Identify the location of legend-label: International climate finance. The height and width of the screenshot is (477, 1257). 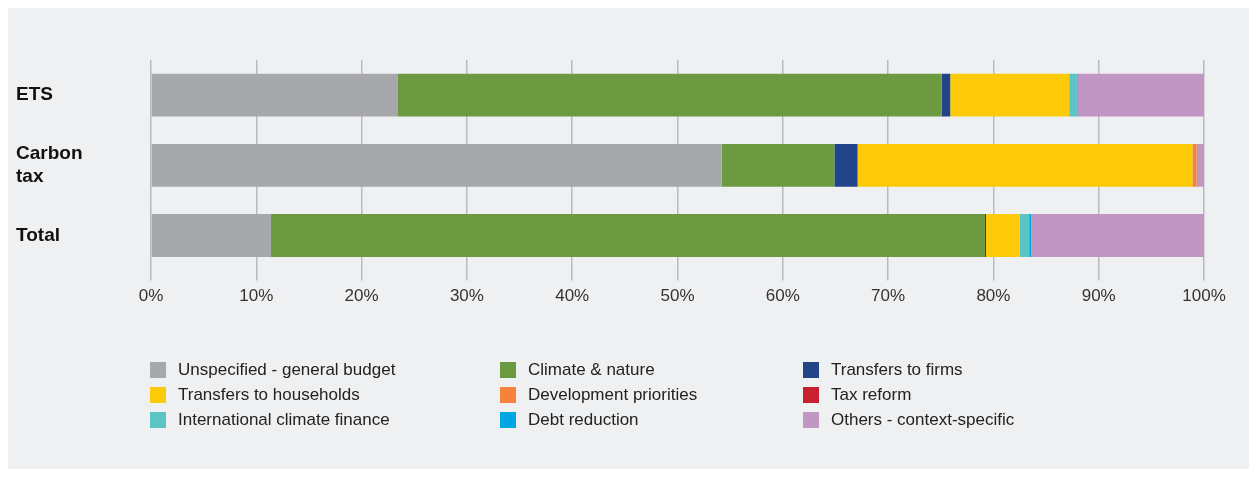
(284, 419).